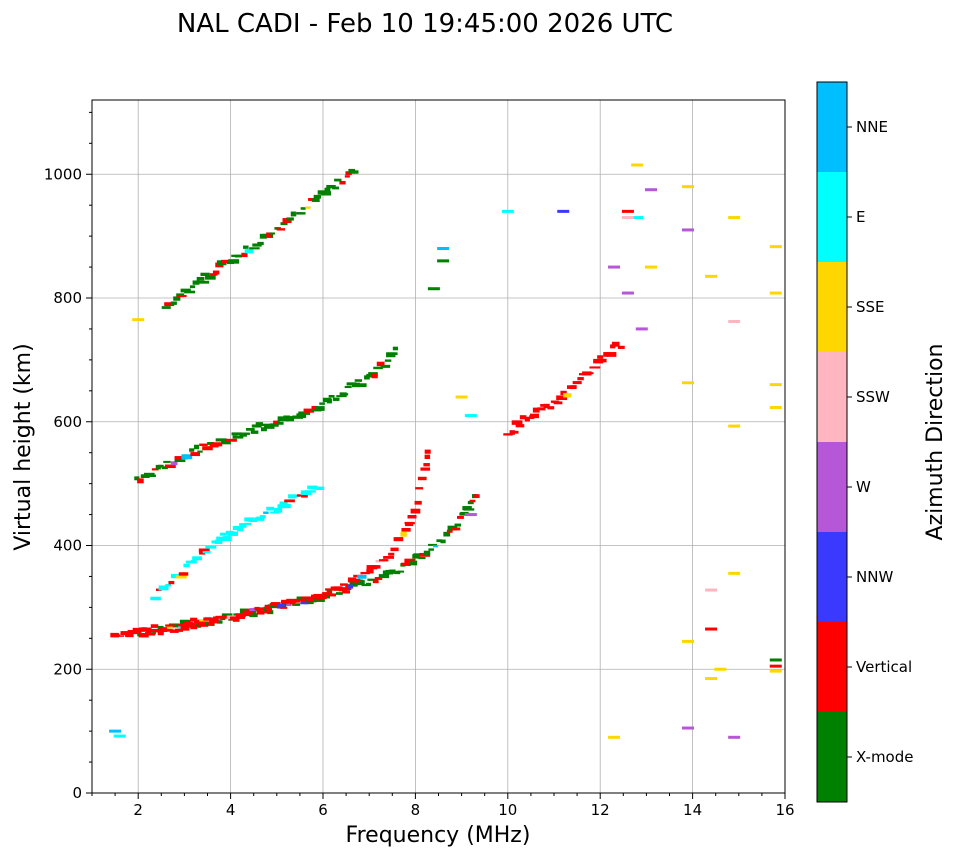 The width and height of the screenshot is (958, 857). Describe the element at coordinates (67, 298) in the screenshot. I see `y-tick-label: 800` at that location.